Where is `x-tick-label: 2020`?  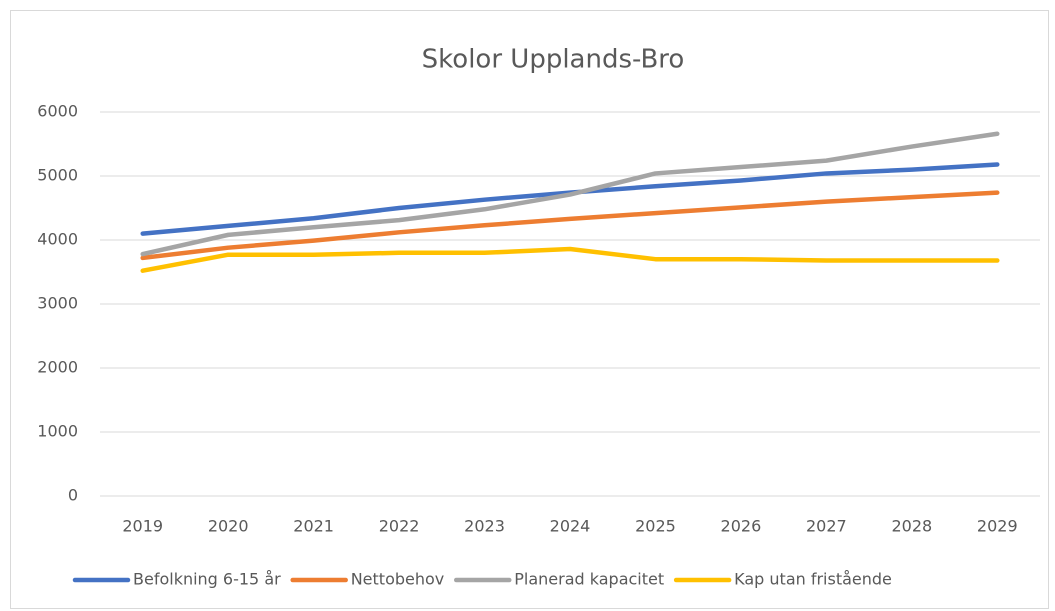
x-tick-label: 2020 is located at coordinates (228, 526).